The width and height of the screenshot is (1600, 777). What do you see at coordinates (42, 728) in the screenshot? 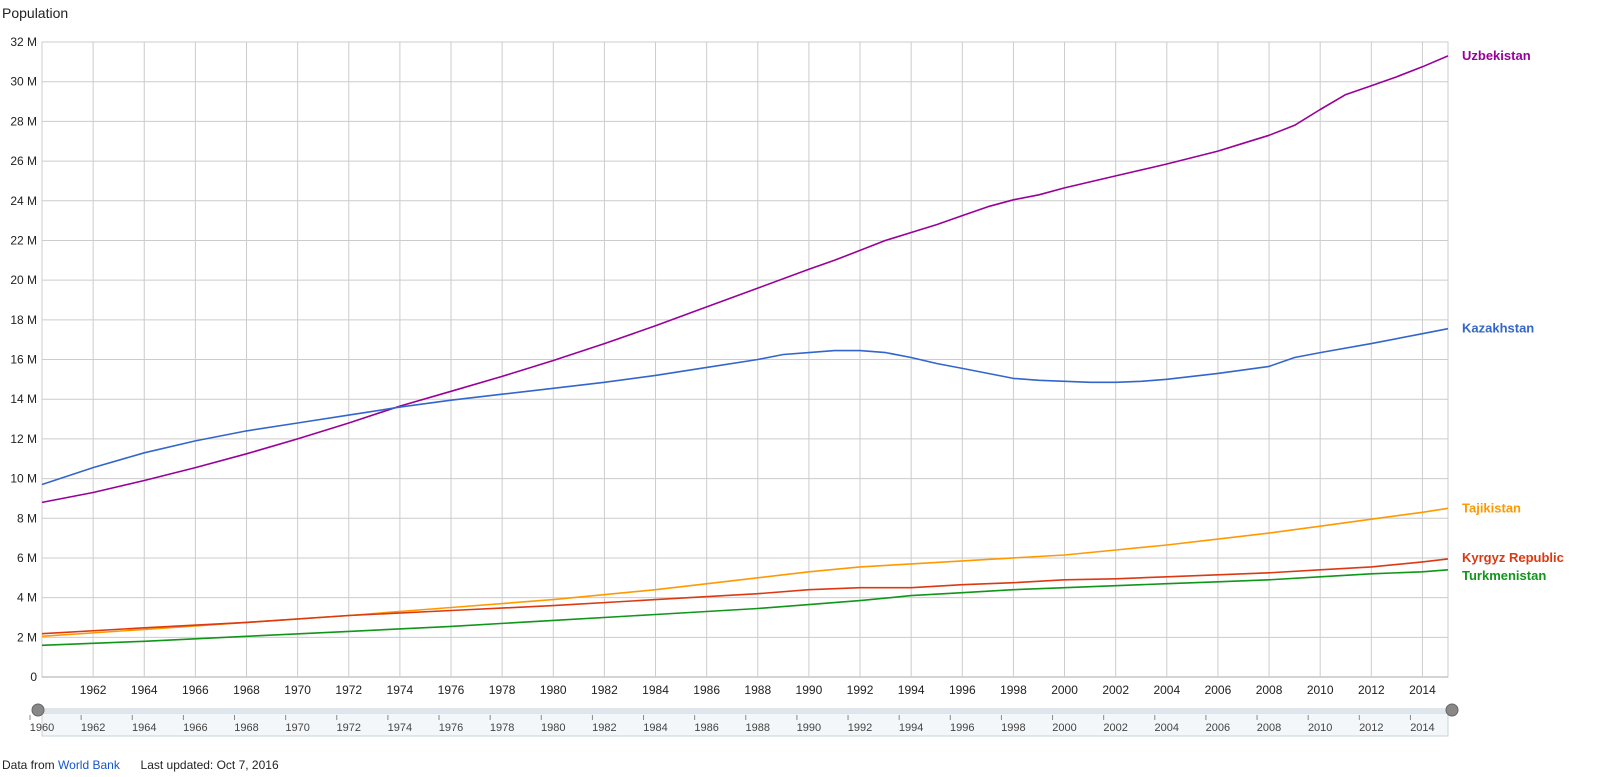
I see `range-tick-label: 1960` at bounding box center [42, 728].